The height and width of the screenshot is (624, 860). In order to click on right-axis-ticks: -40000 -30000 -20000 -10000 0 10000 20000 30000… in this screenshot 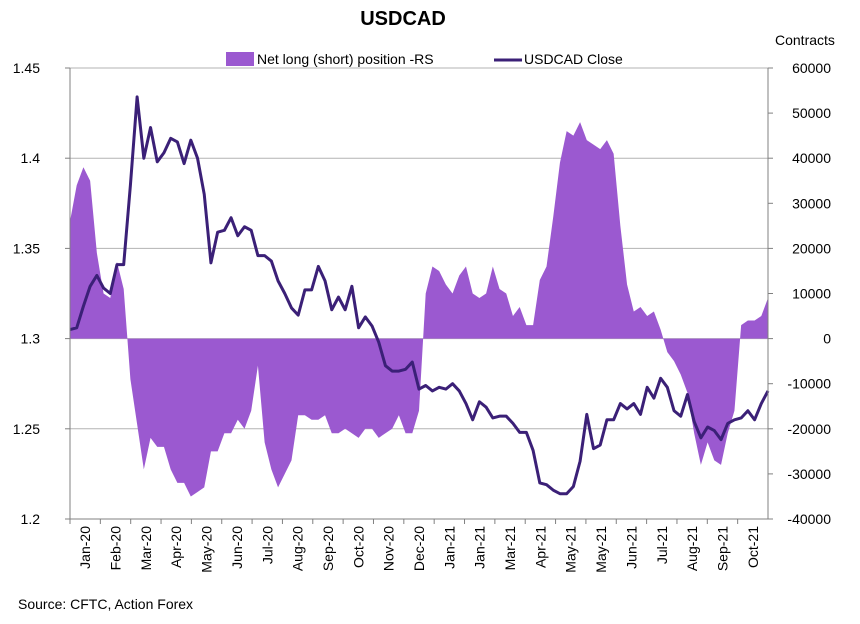, I will do `click(799, 293)`.